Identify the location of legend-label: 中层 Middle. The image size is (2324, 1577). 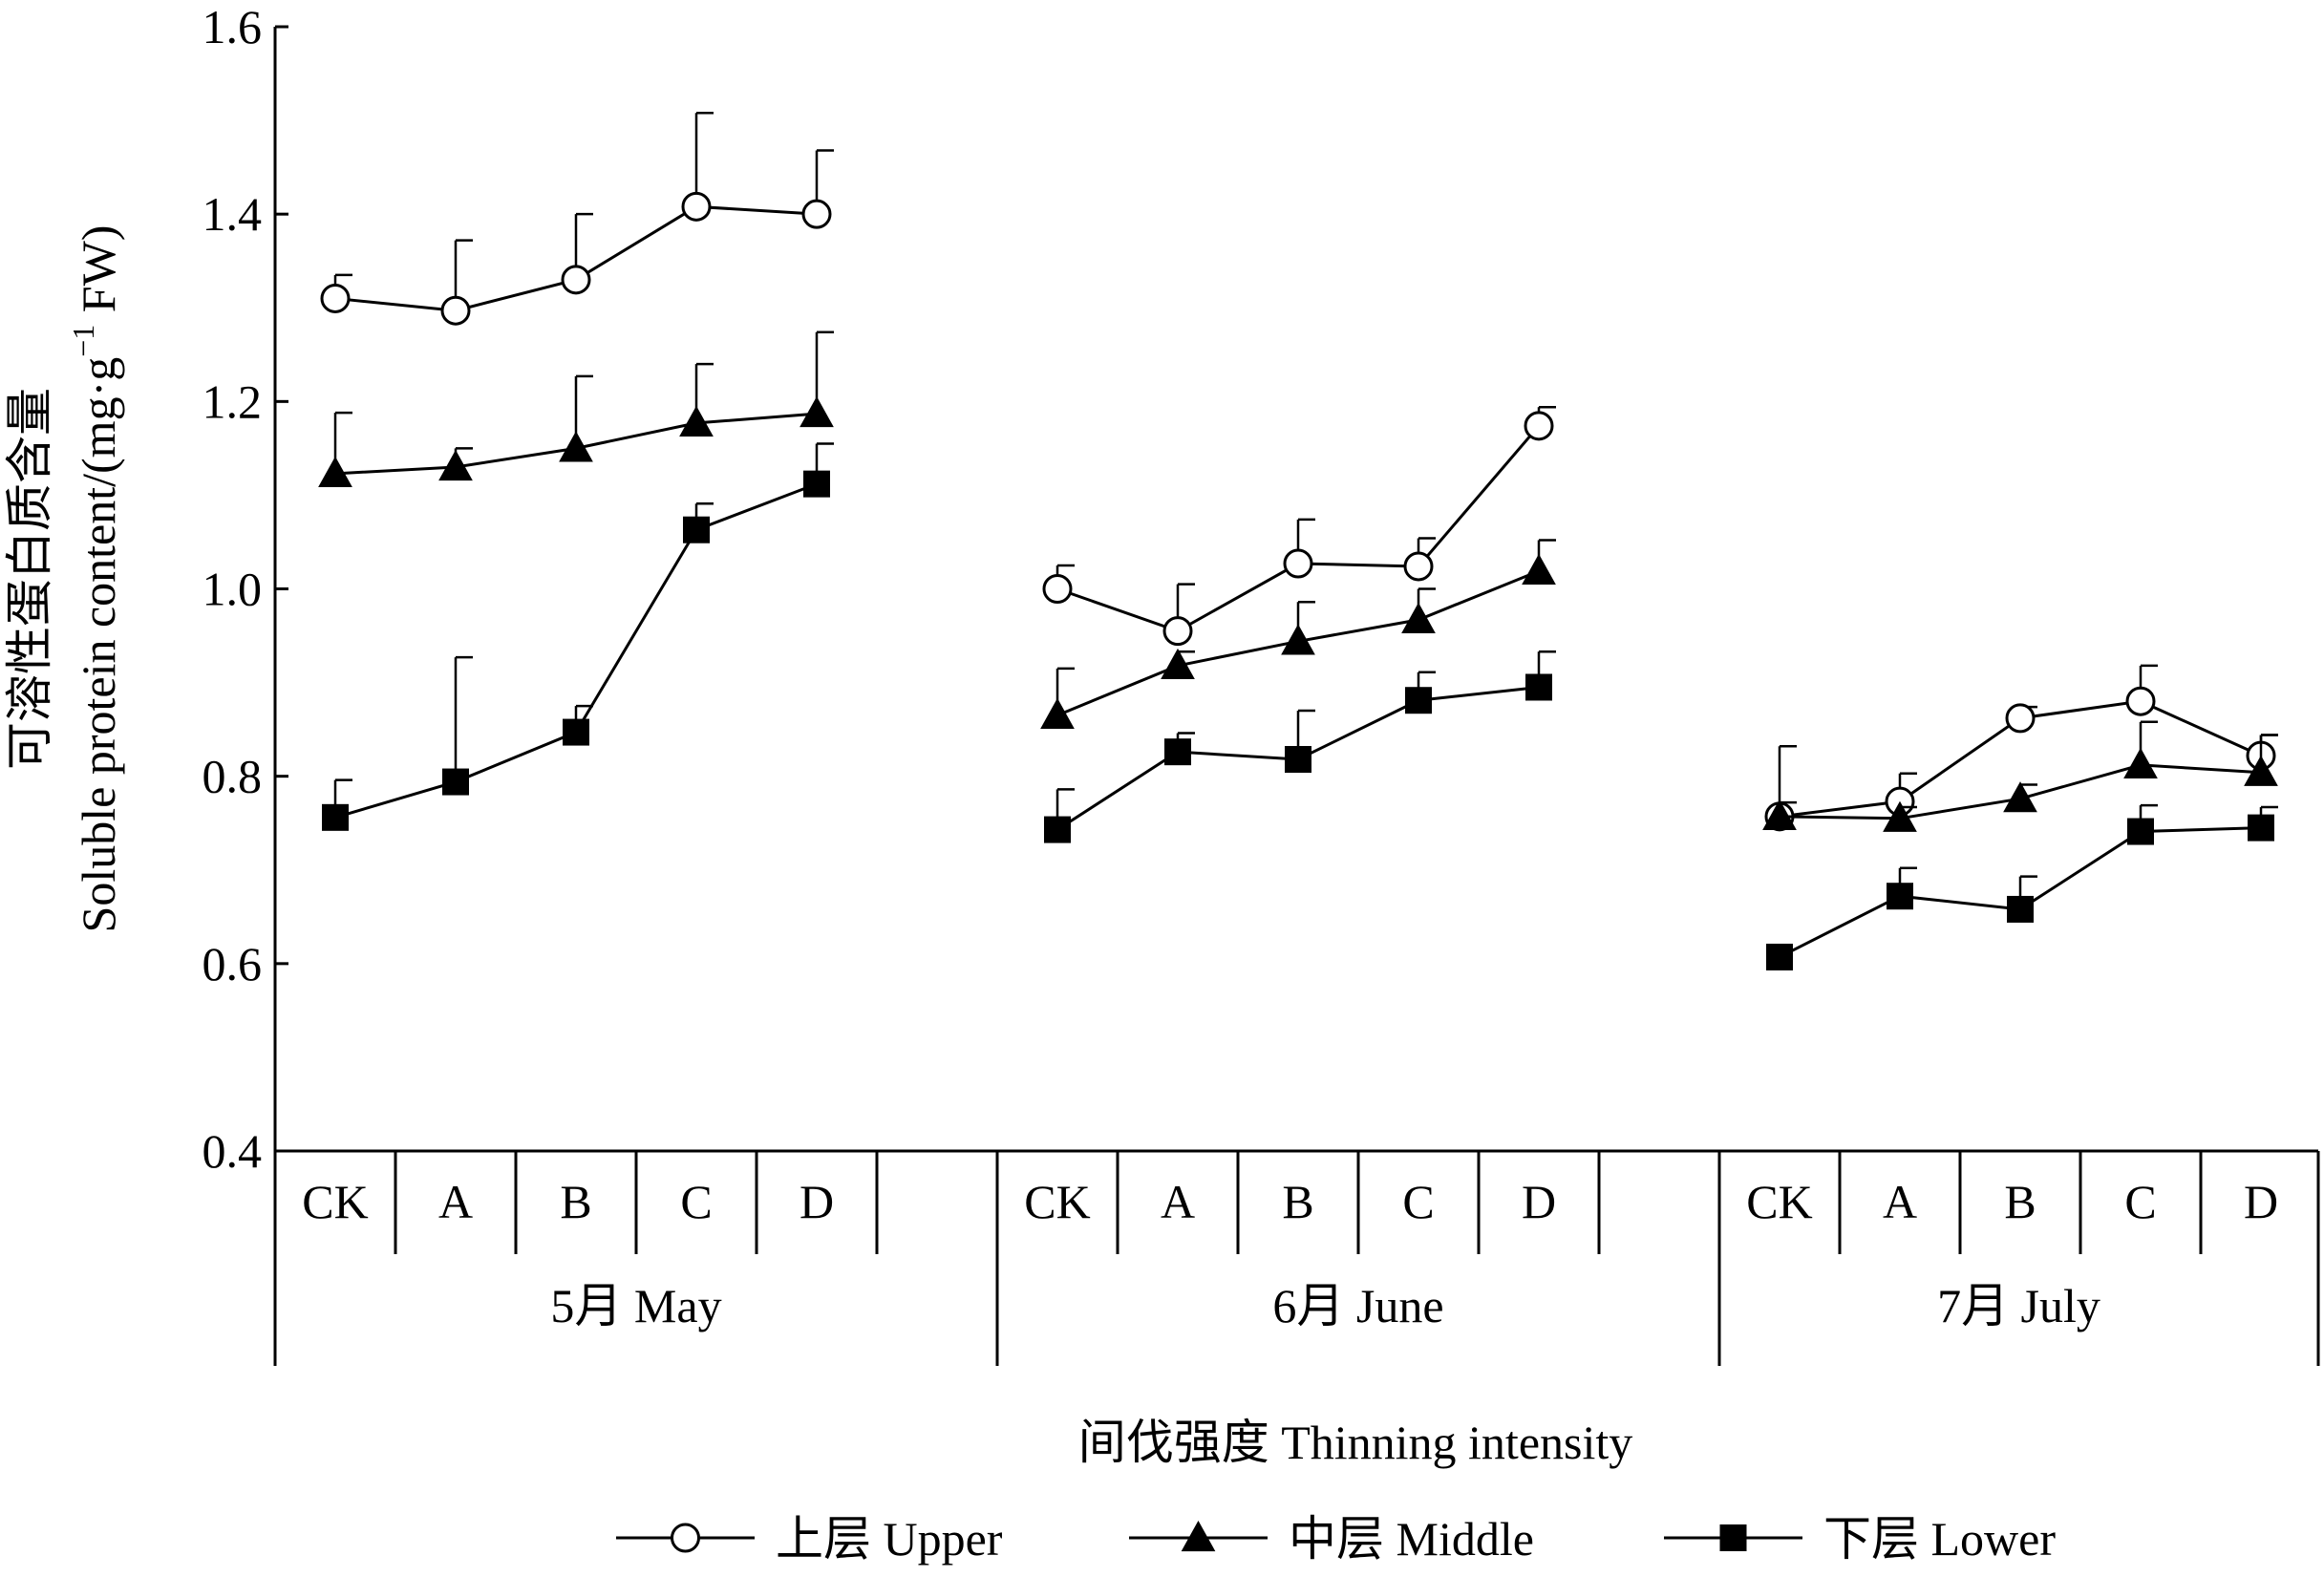
(1411, 1539).